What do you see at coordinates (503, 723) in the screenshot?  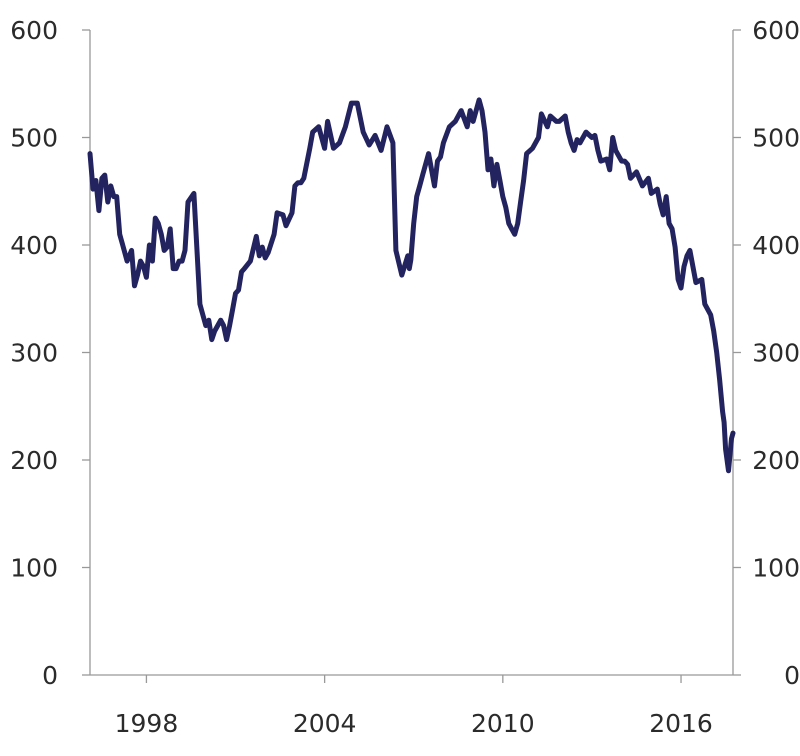 I see `x-tick-label: 2010` at bounding box center [503, 723].